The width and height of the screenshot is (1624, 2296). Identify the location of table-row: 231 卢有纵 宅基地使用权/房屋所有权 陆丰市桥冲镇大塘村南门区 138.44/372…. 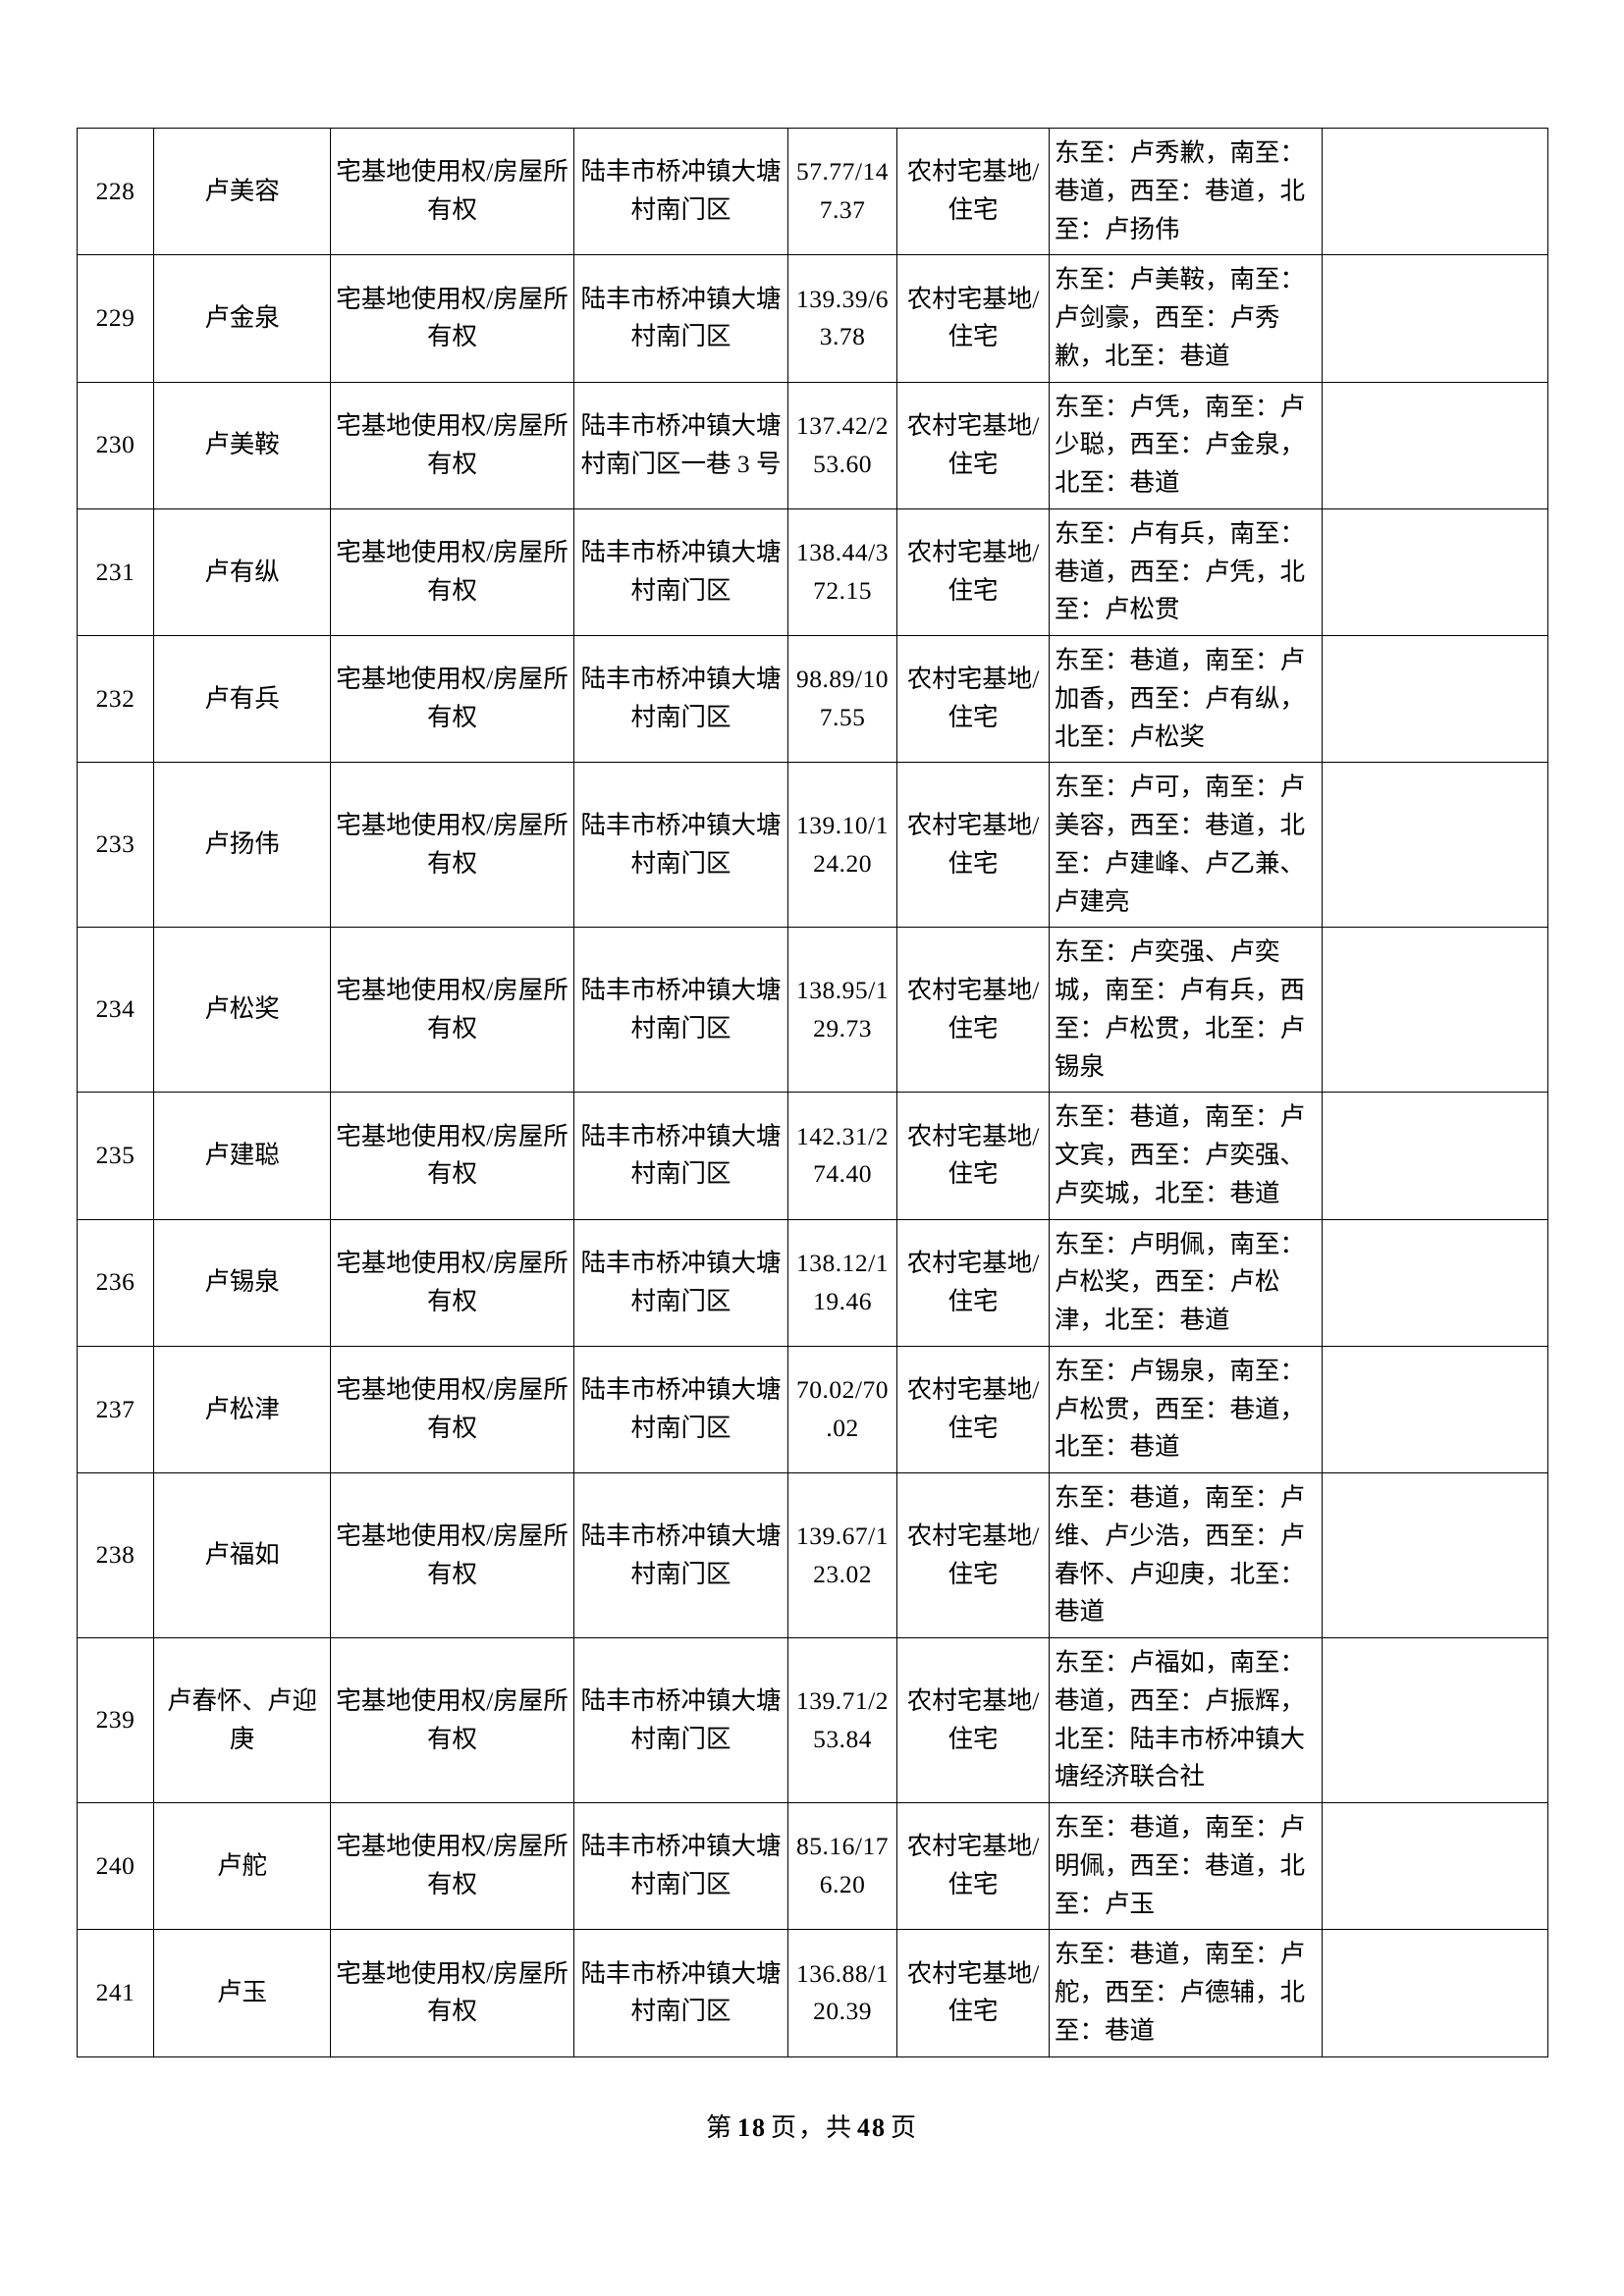
(812, 572).